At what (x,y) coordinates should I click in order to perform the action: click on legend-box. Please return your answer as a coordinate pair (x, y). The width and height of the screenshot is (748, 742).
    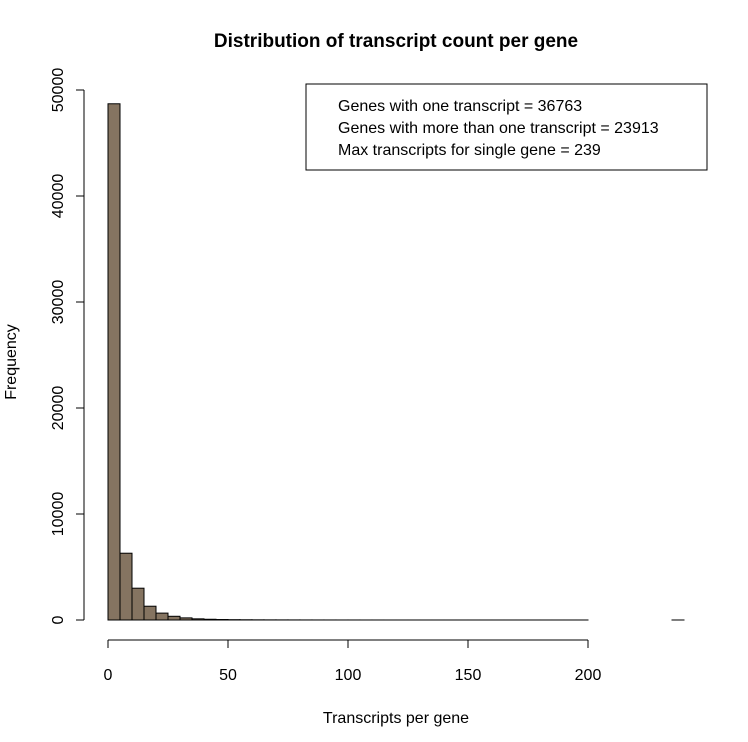
    Looking at the image, I should click on (506, 127).